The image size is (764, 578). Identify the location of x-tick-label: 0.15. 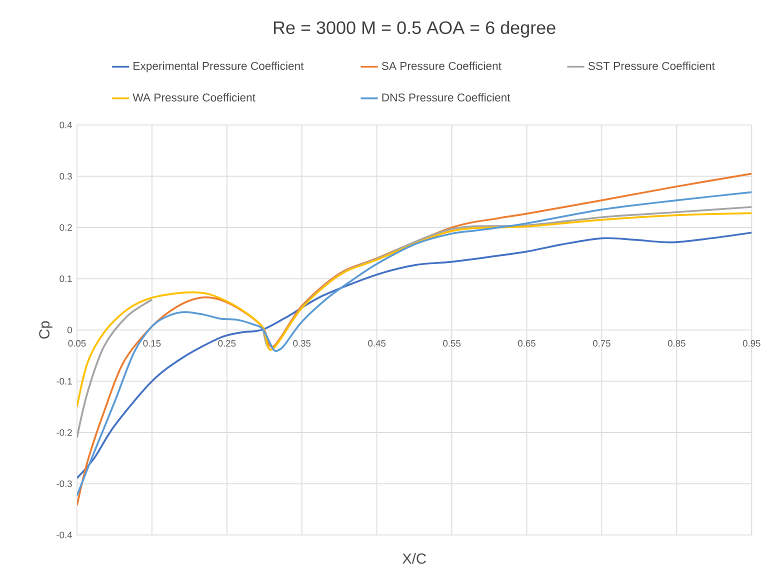
(152, 343).